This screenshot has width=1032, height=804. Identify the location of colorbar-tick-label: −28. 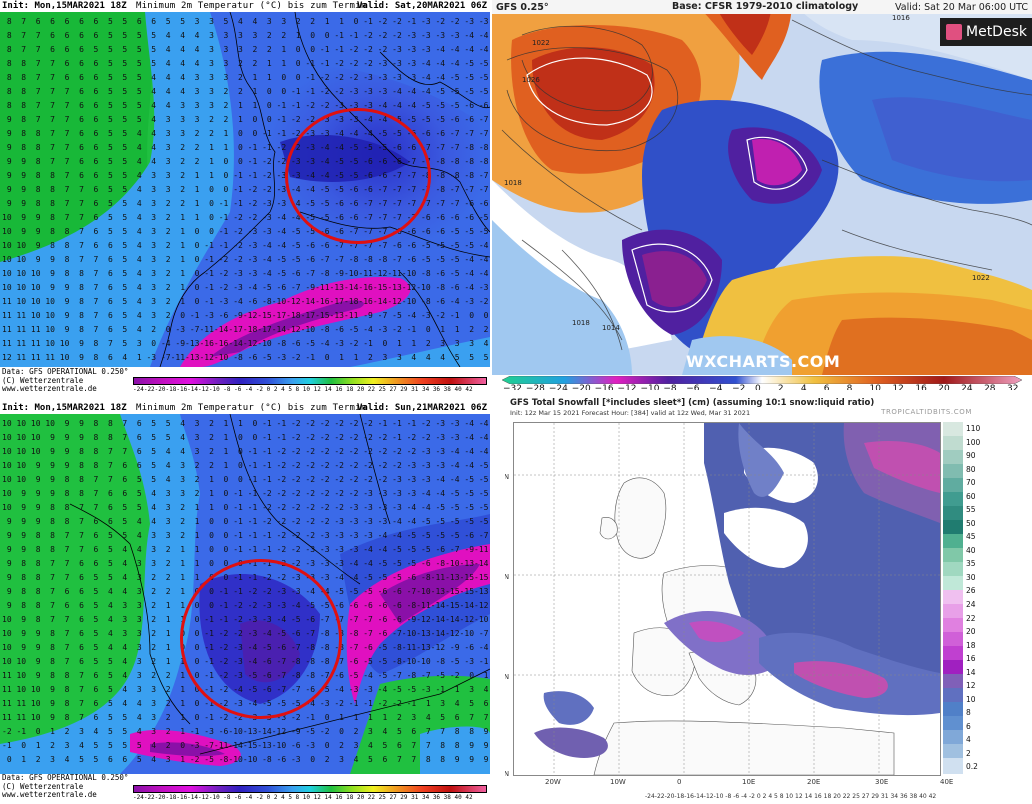
(535, 387).